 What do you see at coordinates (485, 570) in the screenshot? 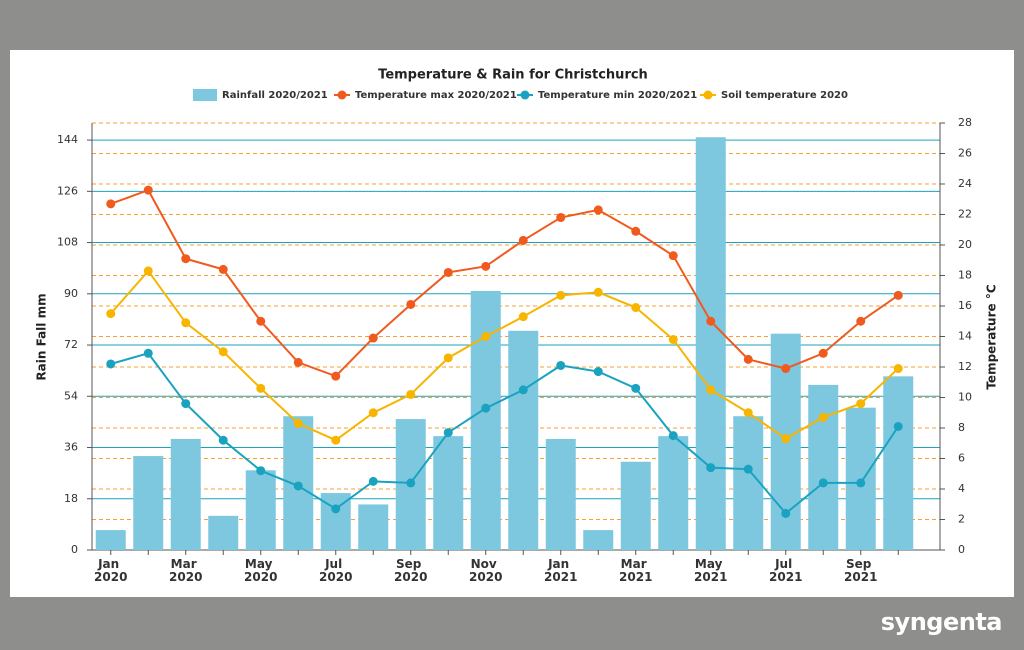
I see `x-tick-label: Nov 2020` at bounding box center [485, 570].